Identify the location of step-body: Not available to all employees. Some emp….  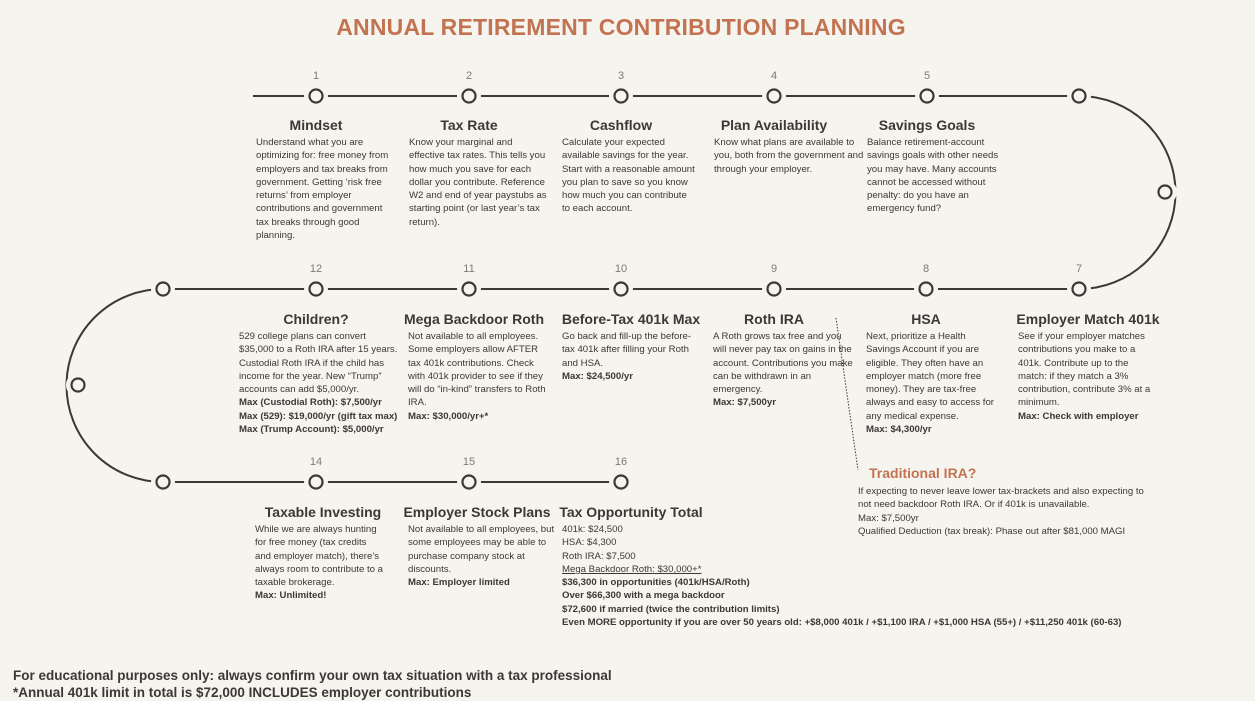
(478, 376).